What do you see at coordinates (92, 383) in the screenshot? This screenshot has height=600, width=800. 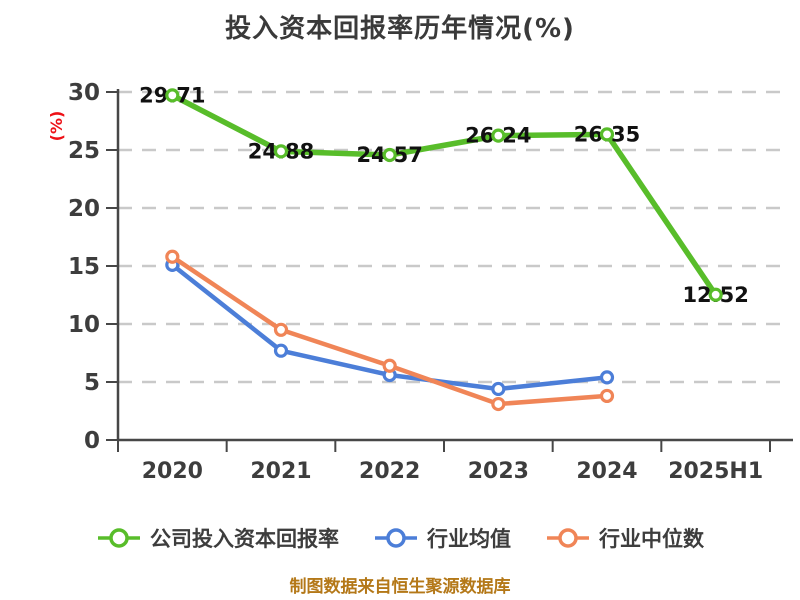 I see `y-tick-label-5: 5` at bounding box center [92, 383].